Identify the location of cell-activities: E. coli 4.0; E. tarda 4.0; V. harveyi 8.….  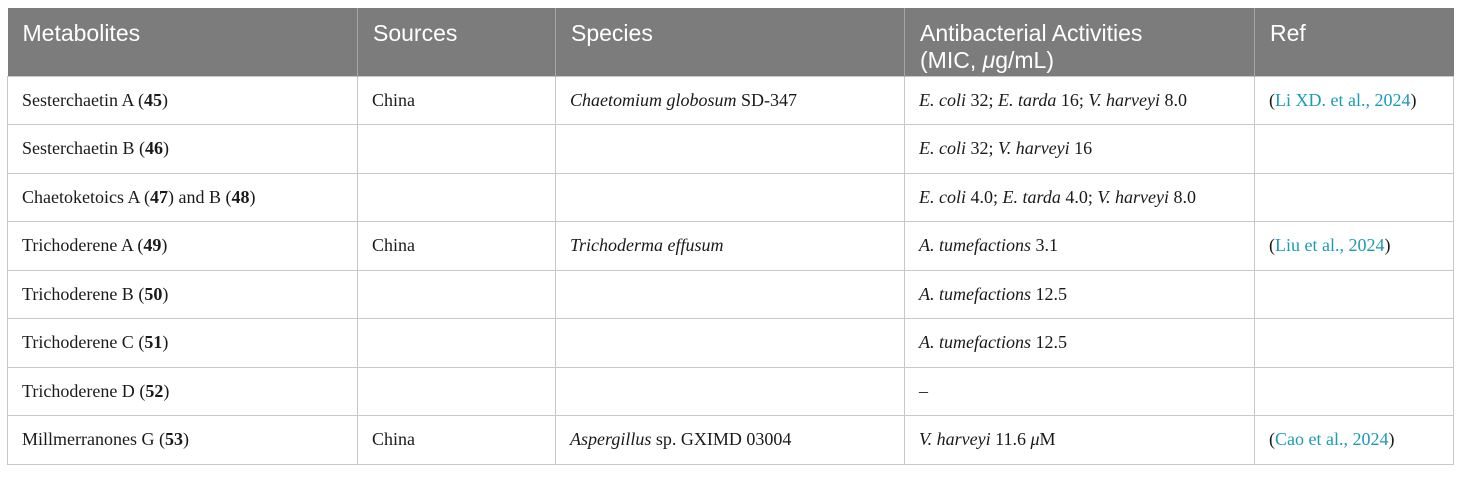
(1079, 197).